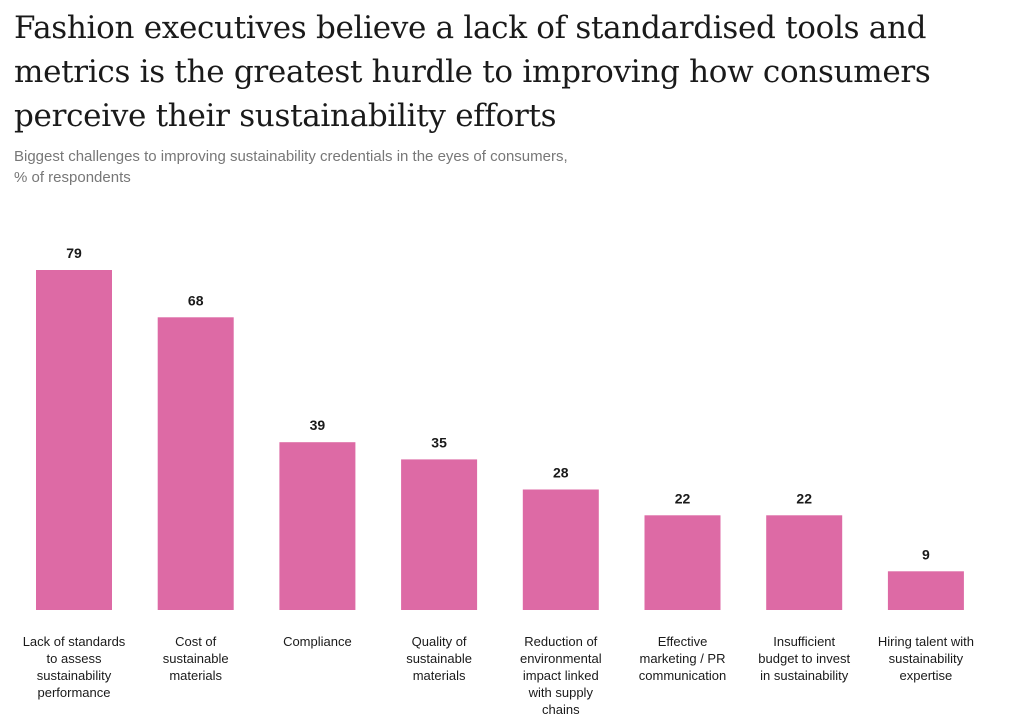 This screenshot has height=727, width=1020. What do you see at coordinates (74, 253) in the screenshot?
I see `value-label-0: 79` at bounding box center [74, 253].